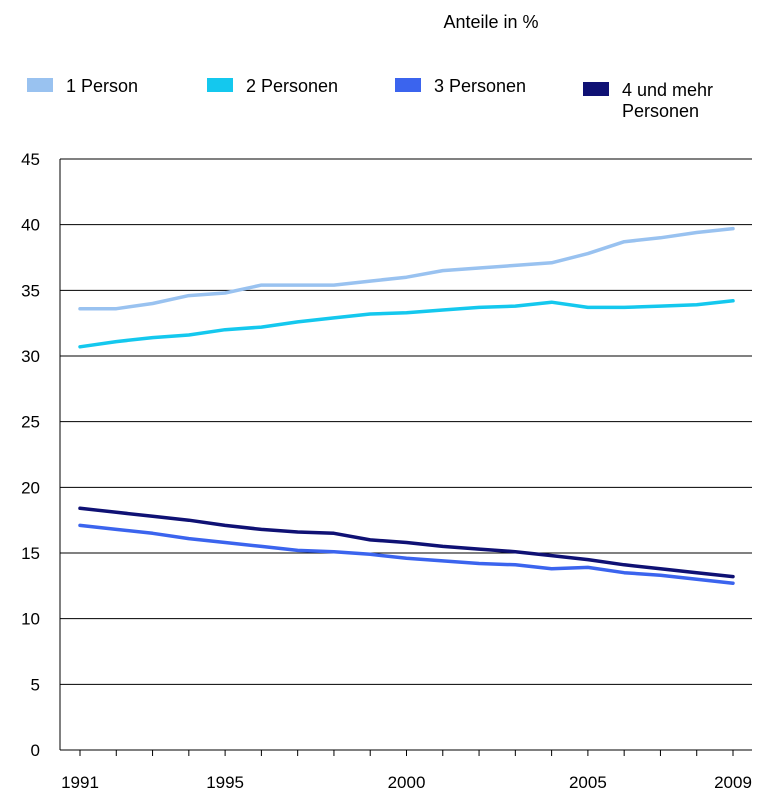  I want to click on x-tick-label: 2000, so click(407, 782).